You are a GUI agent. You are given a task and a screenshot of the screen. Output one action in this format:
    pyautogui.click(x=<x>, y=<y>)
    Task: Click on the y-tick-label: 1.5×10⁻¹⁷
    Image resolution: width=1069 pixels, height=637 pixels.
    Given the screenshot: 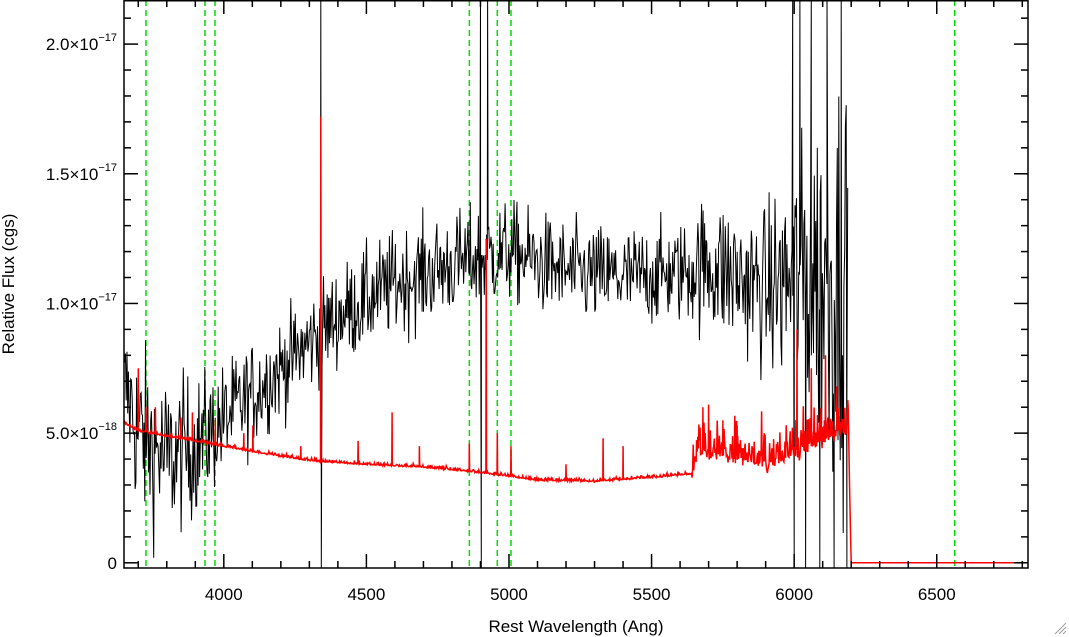 What is the action you would take?
    pyautogui.click(x=81, y=173)
    